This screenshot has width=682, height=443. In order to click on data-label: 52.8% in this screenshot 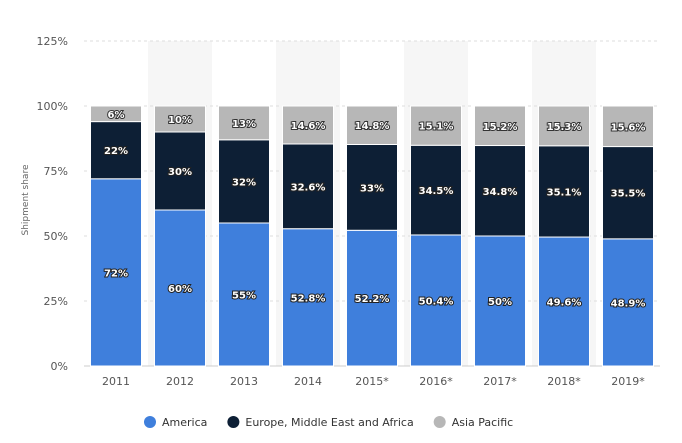, I will do `click(308, 298)`.